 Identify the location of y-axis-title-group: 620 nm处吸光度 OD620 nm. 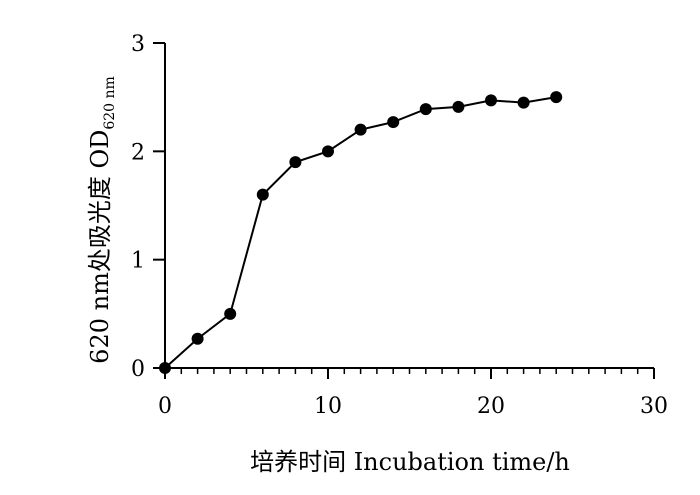
(102, 220).